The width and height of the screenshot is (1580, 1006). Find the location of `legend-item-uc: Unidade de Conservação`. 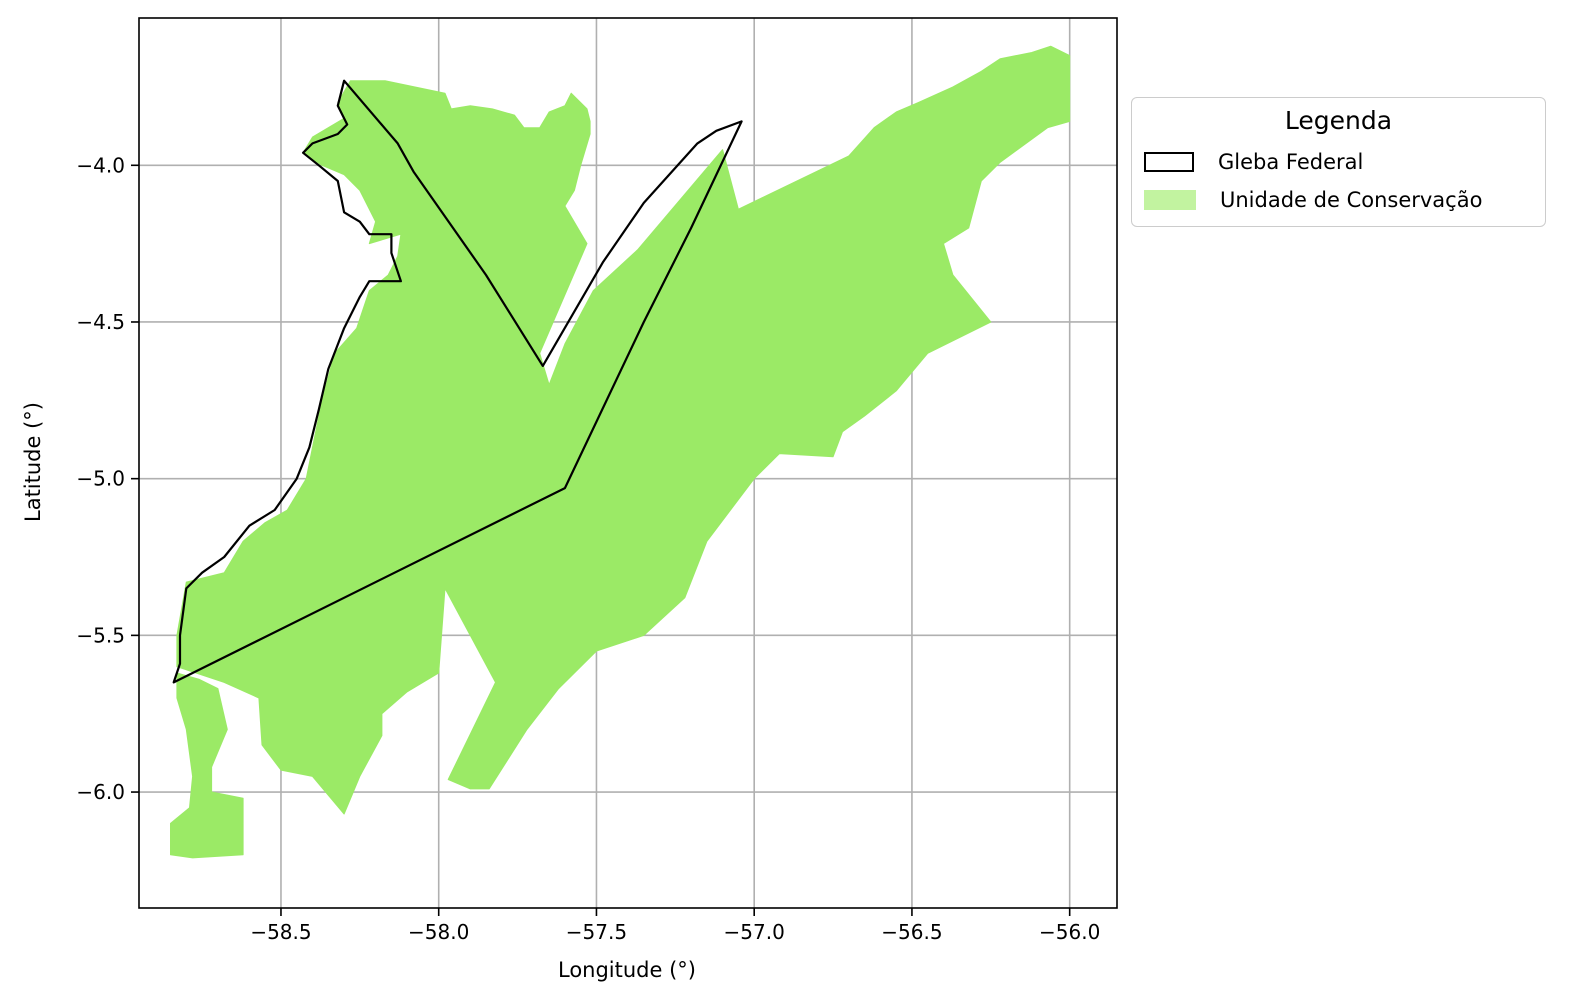

legend-item-uc: Unidade de Conservação is located at coordinates (1313, 200).